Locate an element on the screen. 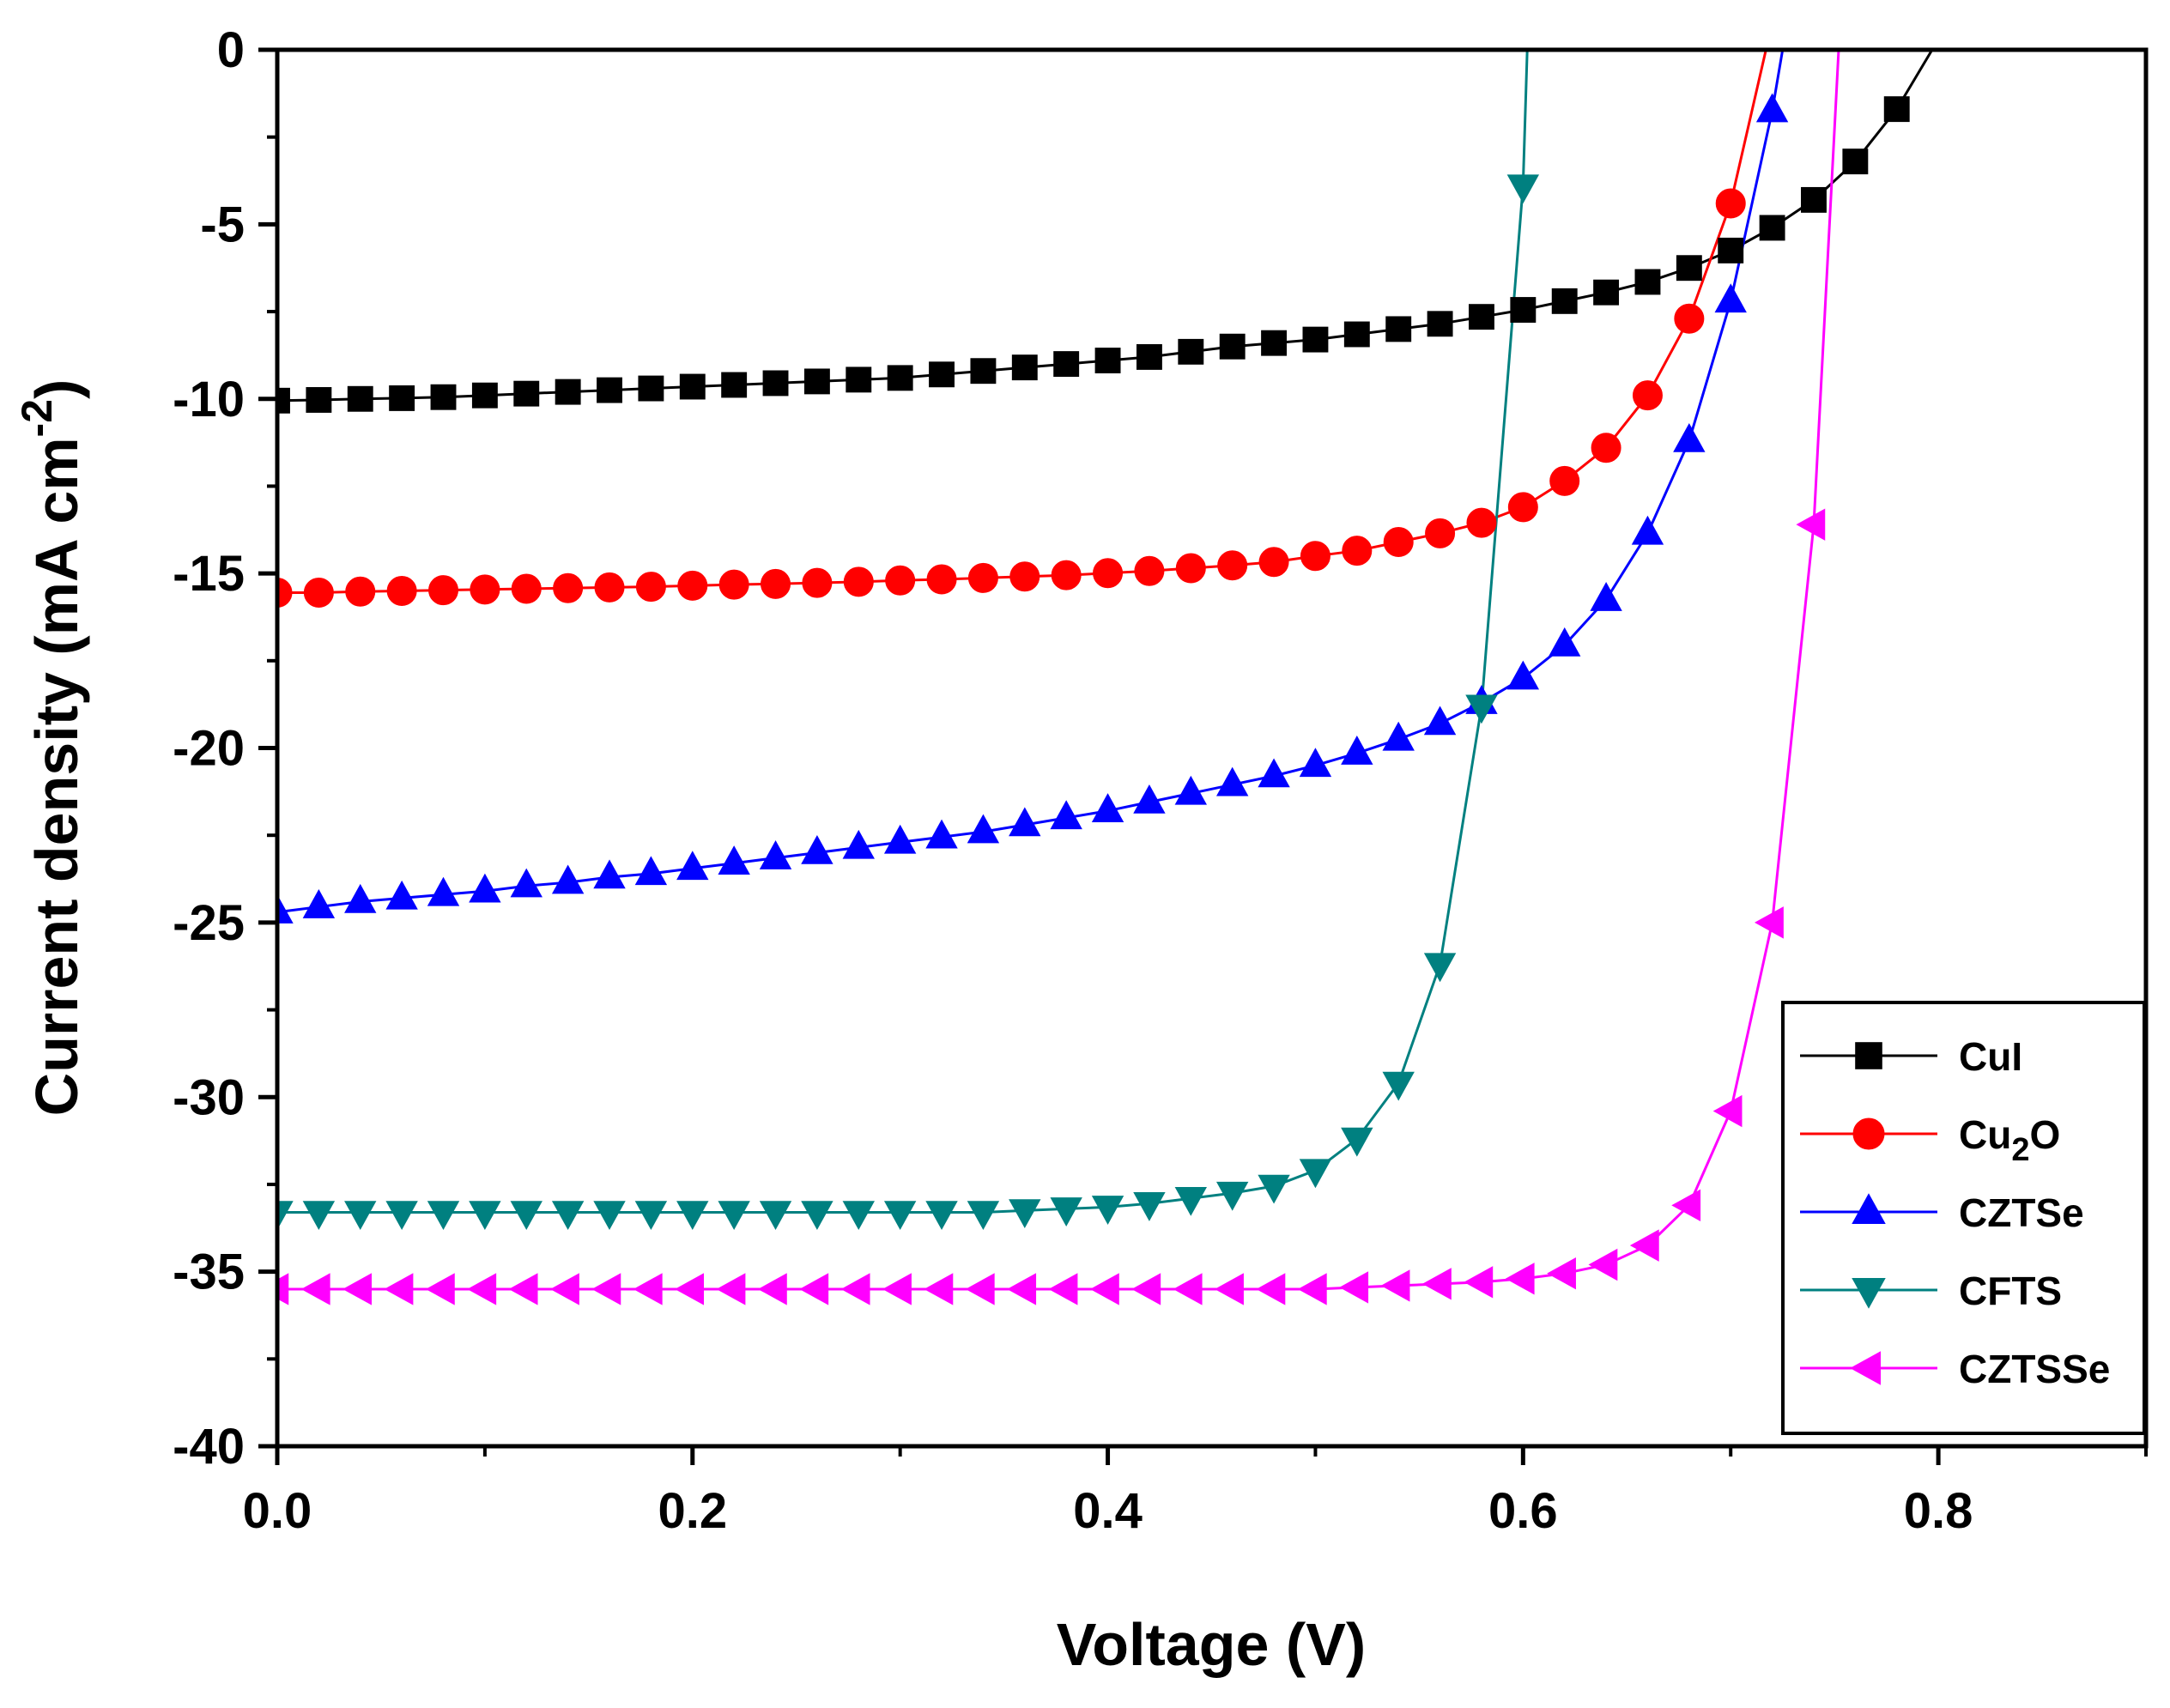 Image resolution: width=2170 pixels, height=1708 pixels. legend-label-cu2o: Cu2O is located at coordinates (2009, 1140).